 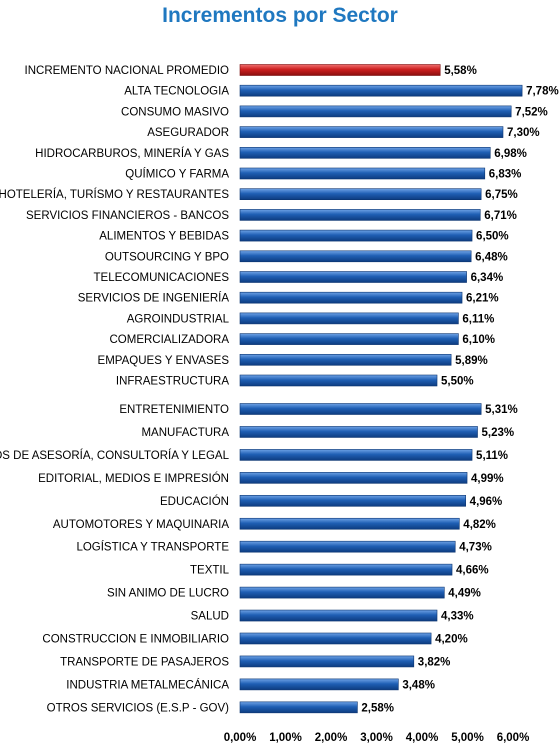 What do you see at coordinates (479, 525) in the screenshot?
I see `value-label: 4,82%` at bounding box center [479, 525].